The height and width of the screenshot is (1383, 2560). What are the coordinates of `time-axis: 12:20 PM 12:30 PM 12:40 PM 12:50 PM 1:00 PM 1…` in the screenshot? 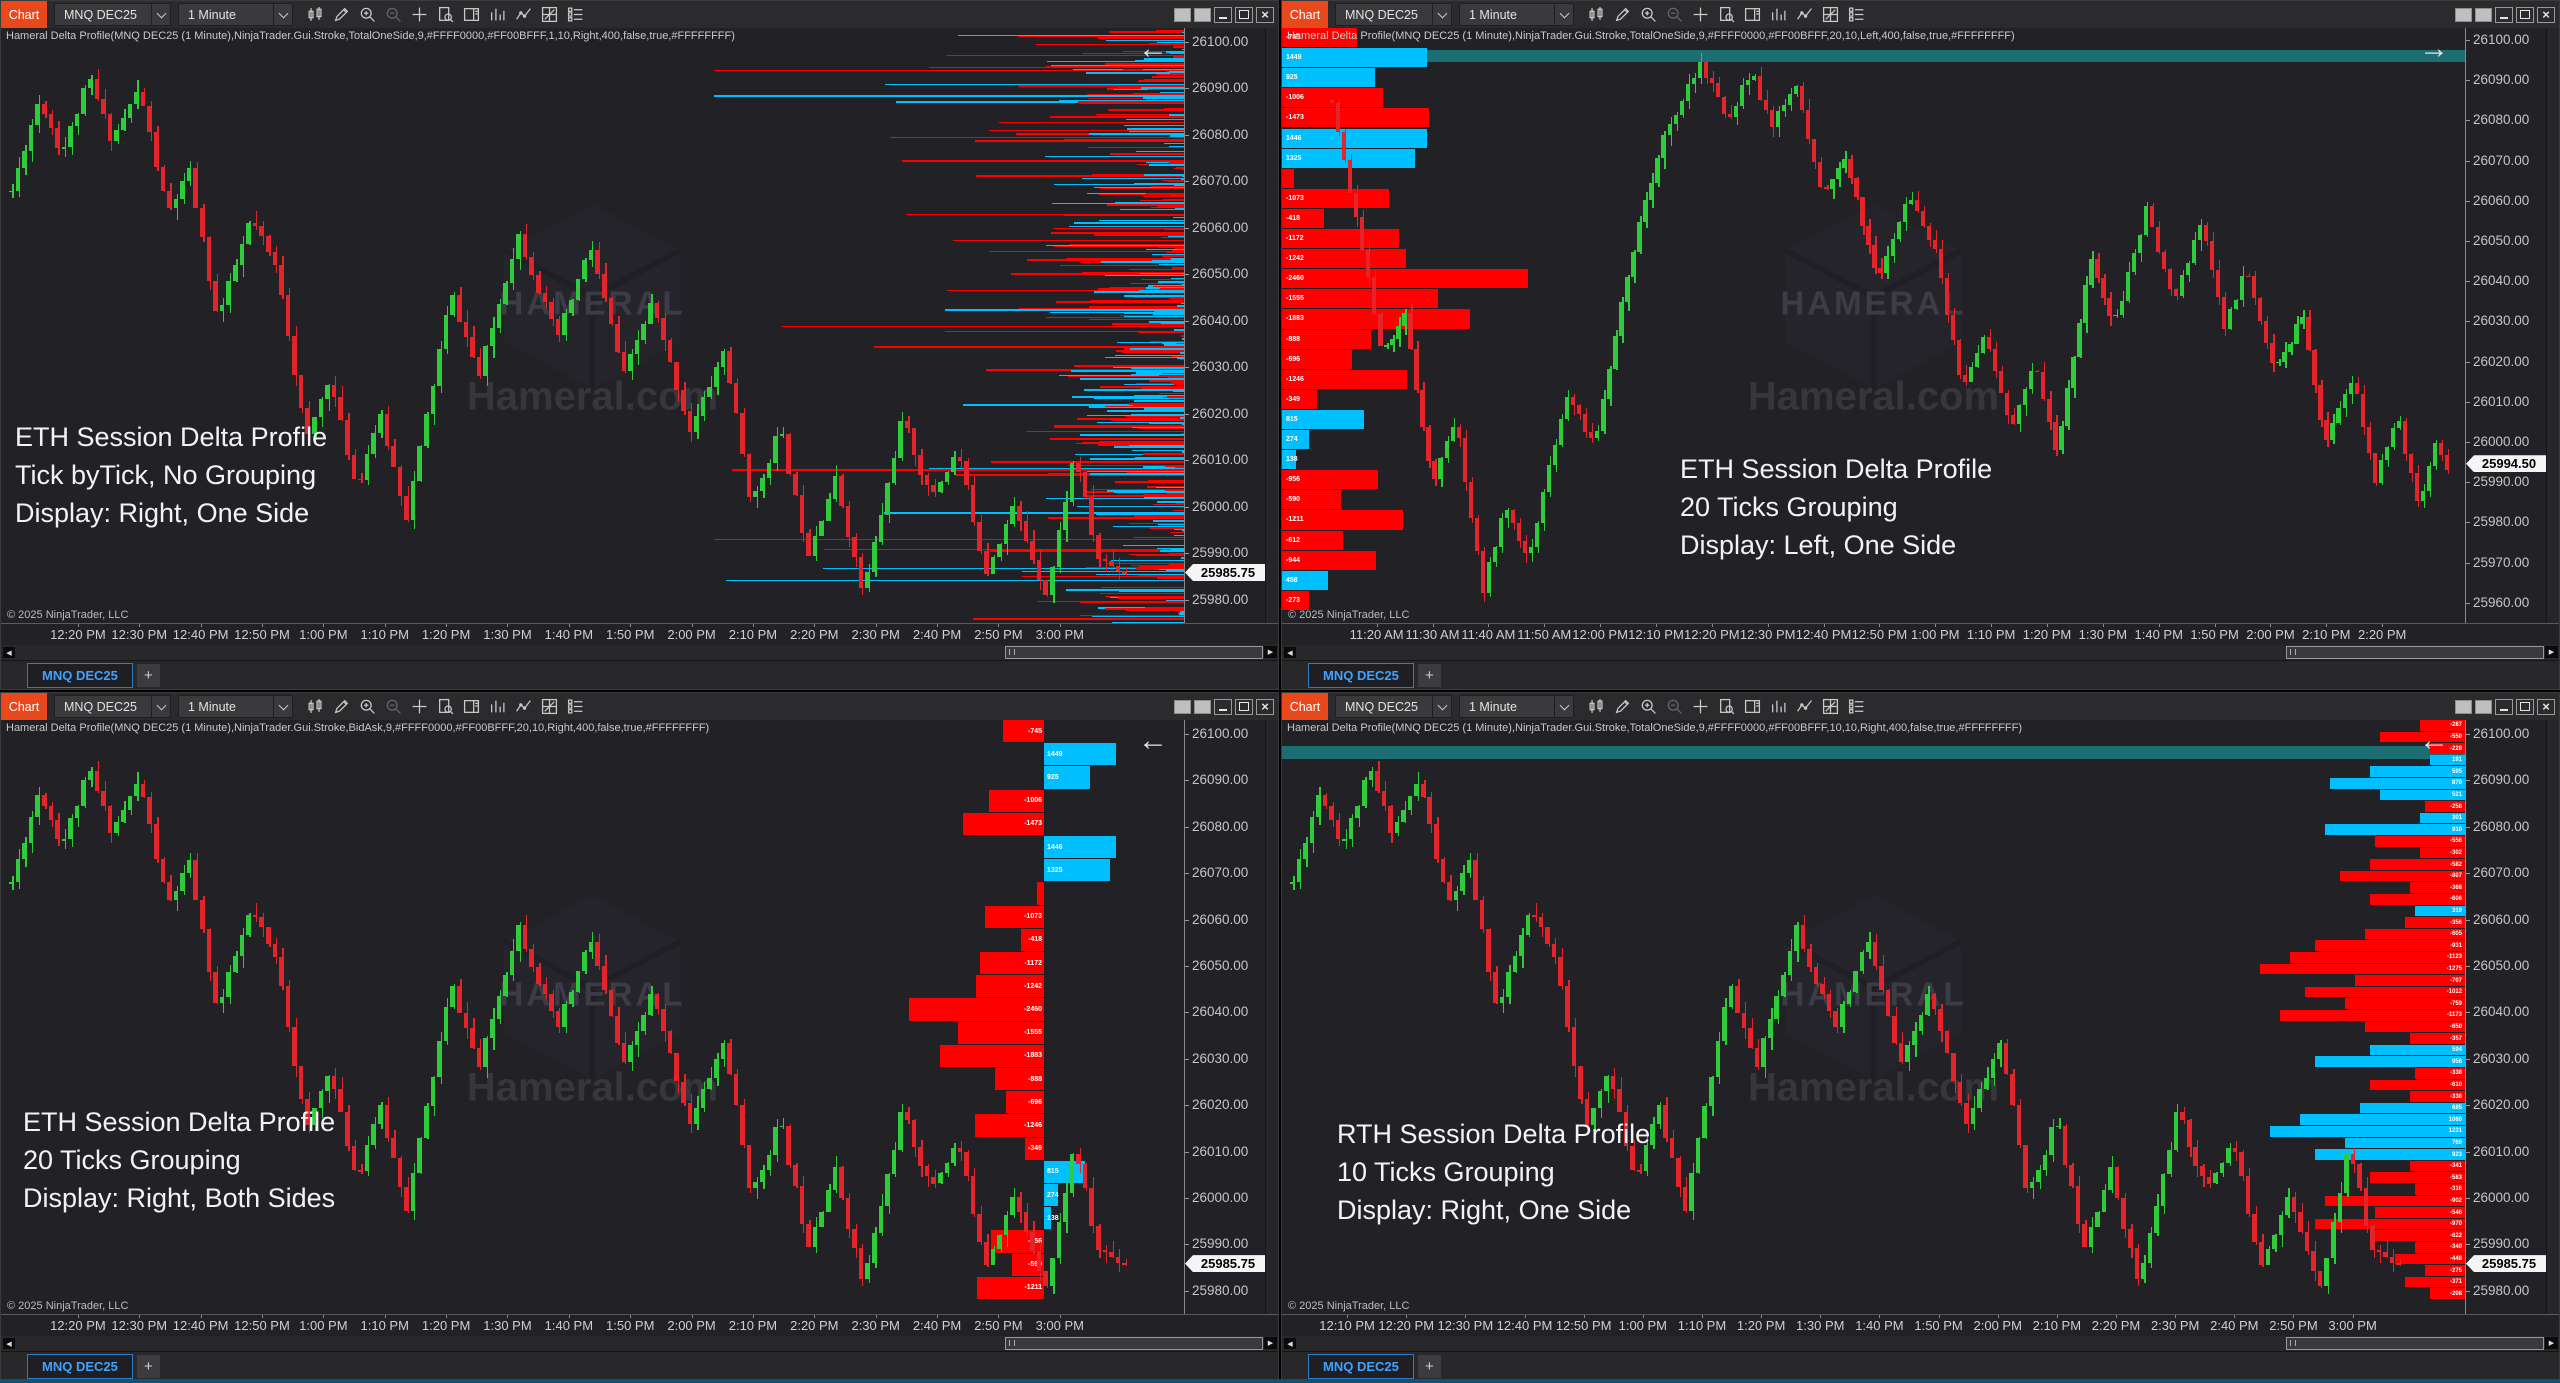 It's located at (639, 634).